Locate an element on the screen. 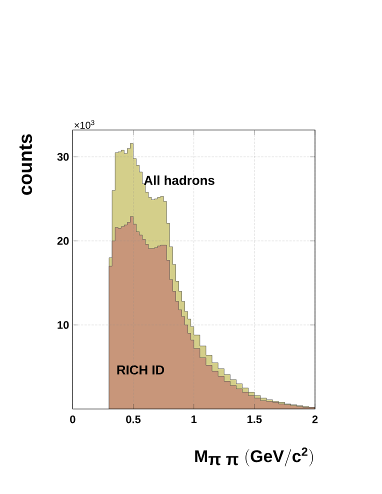  y-tick-label: 30 is located at coordinates (63, 157).